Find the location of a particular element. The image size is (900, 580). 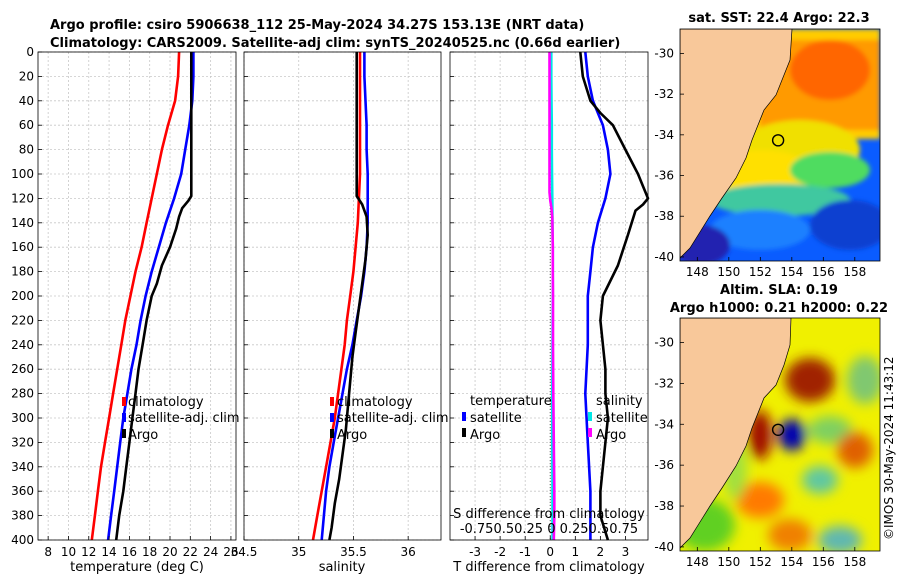

s-difference-label: S difference from climatology is located at coordinates (549, 514).